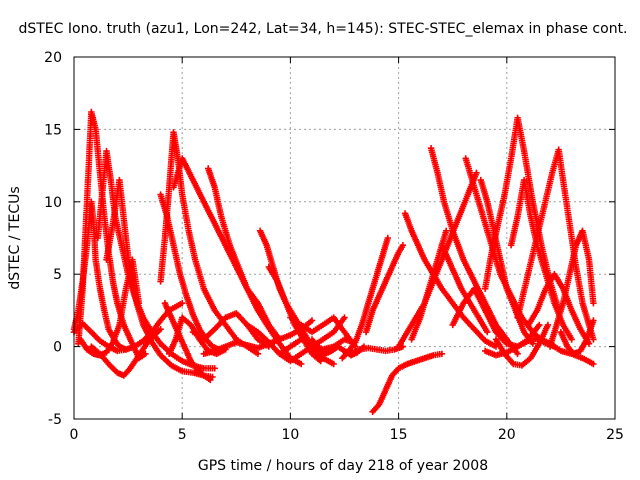 The height and width of the screenshot is (480, 640). What do you see at coordinates (290, 435) in the screenshot?
I see `x-tick-label: 10` at bounding box center [290, 435].